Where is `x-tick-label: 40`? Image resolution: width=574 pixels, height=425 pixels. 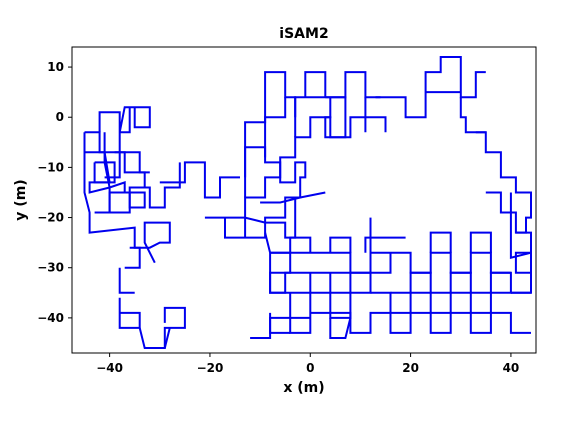
x-tick-label: 40 is located at coordinates (511, 368).